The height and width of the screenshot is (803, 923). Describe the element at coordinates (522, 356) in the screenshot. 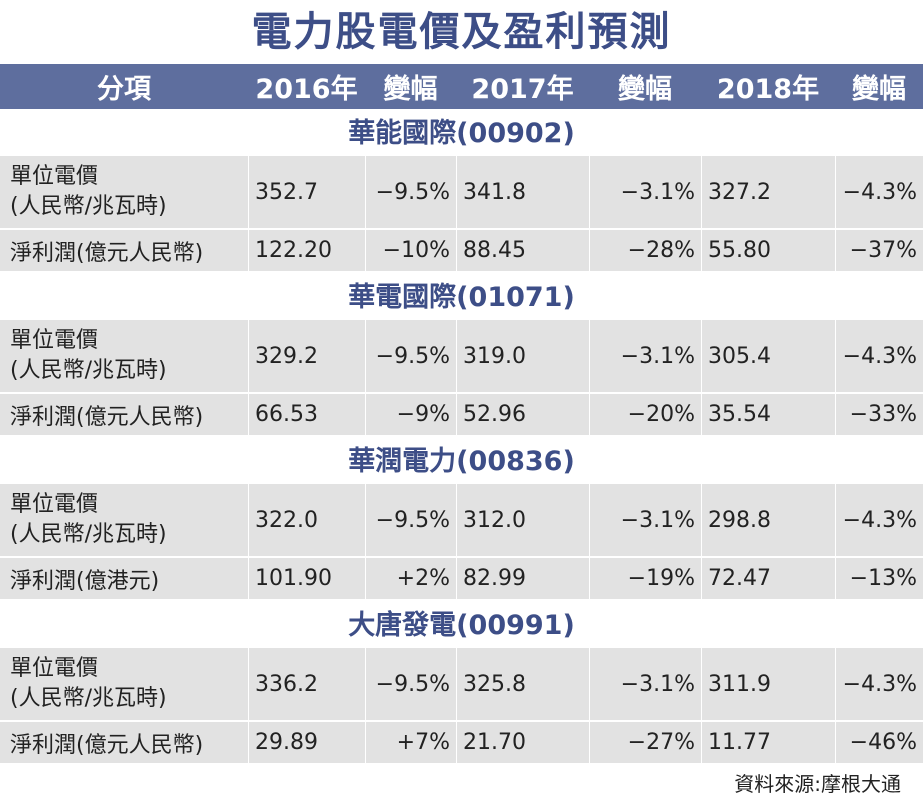

I see `cell: 319.0` at that location.